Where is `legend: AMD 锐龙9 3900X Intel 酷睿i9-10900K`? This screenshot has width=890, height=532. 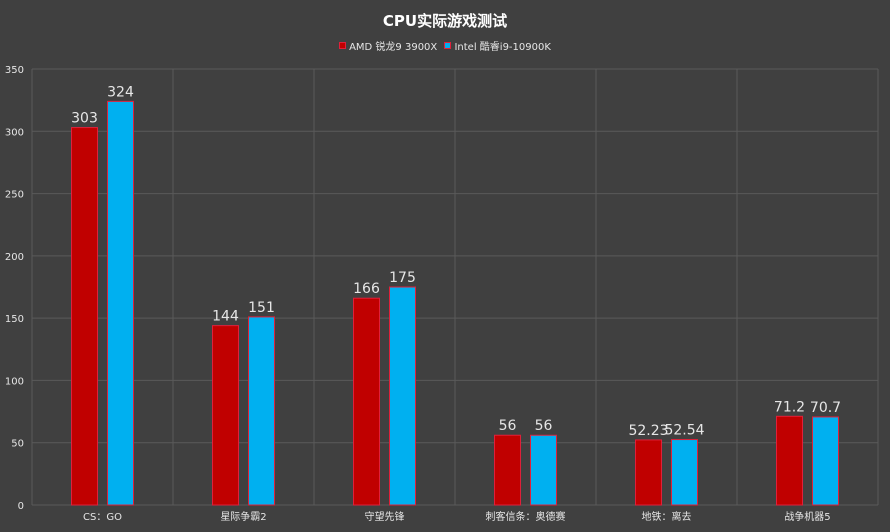
legend: AMD 锐龙9 3900X Intel 酷睿i9-10900K is located at coordinates (445, 45).